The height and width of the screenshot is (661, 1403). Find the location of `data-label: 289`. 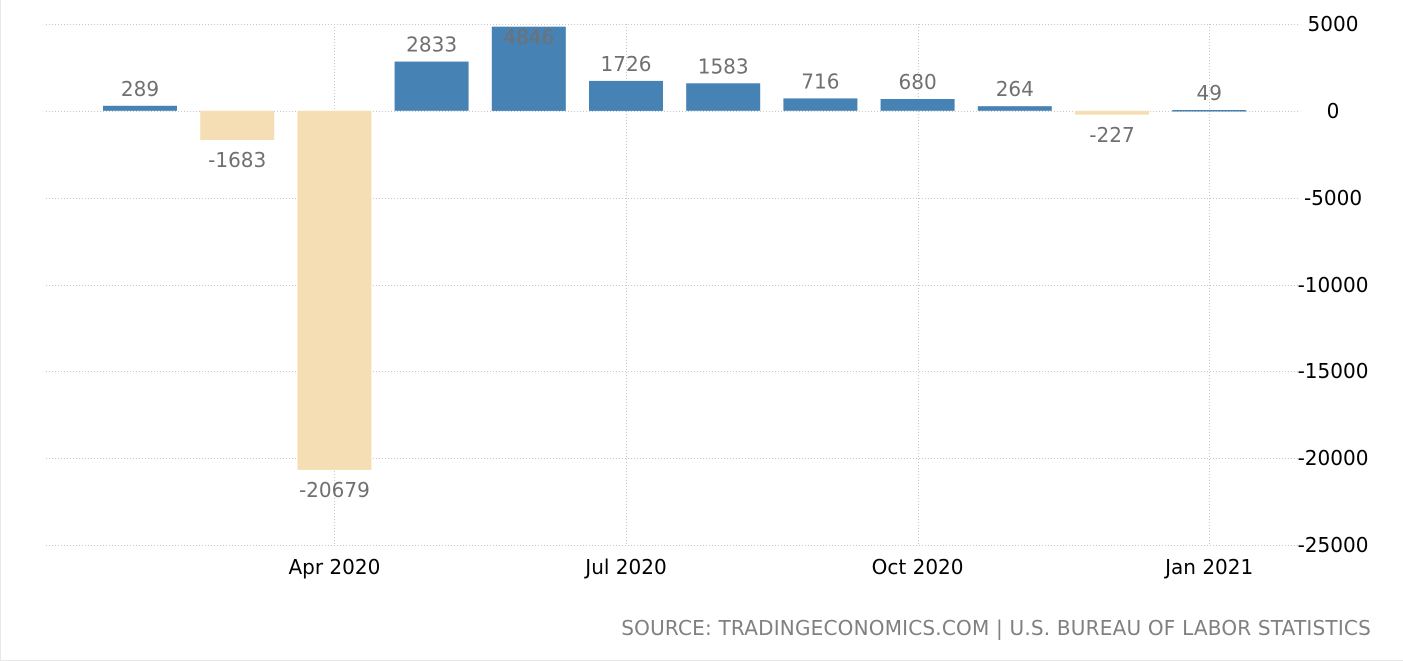

data-label: 289 is located at coordinates (140, 89).